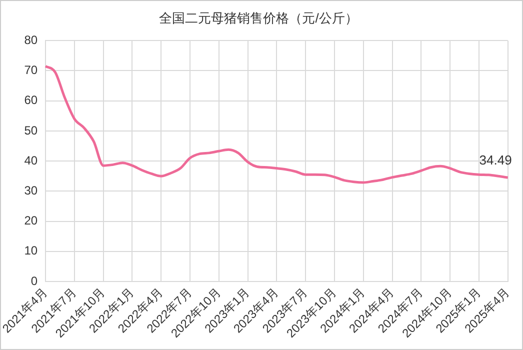 This screenshot has width=523, height=350. Describe the element at coordinates (31, 160) in the screenshot. I see `y-tick-label: 40` at that location.